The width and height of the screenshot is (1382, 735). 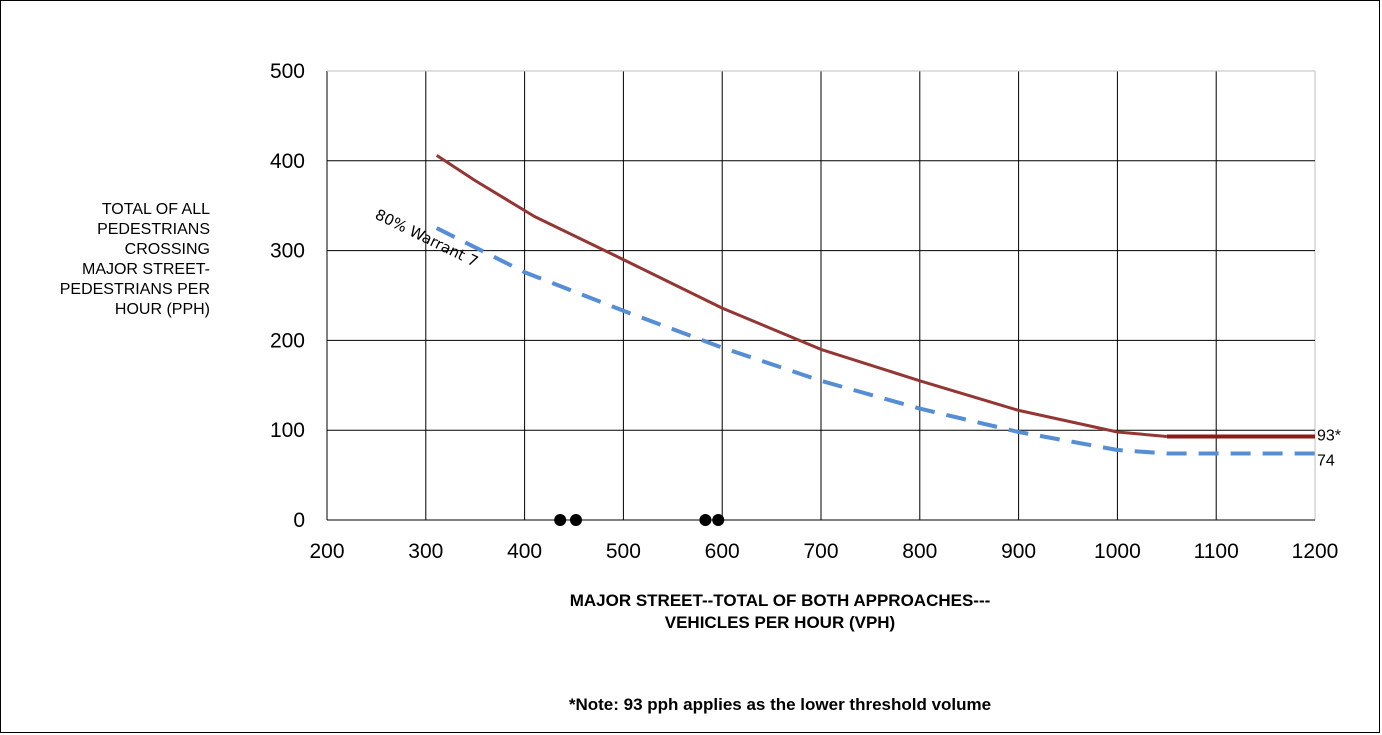 I want to click on warrant-annotation: 80% Warrant 7, so click(x=426, y=237).